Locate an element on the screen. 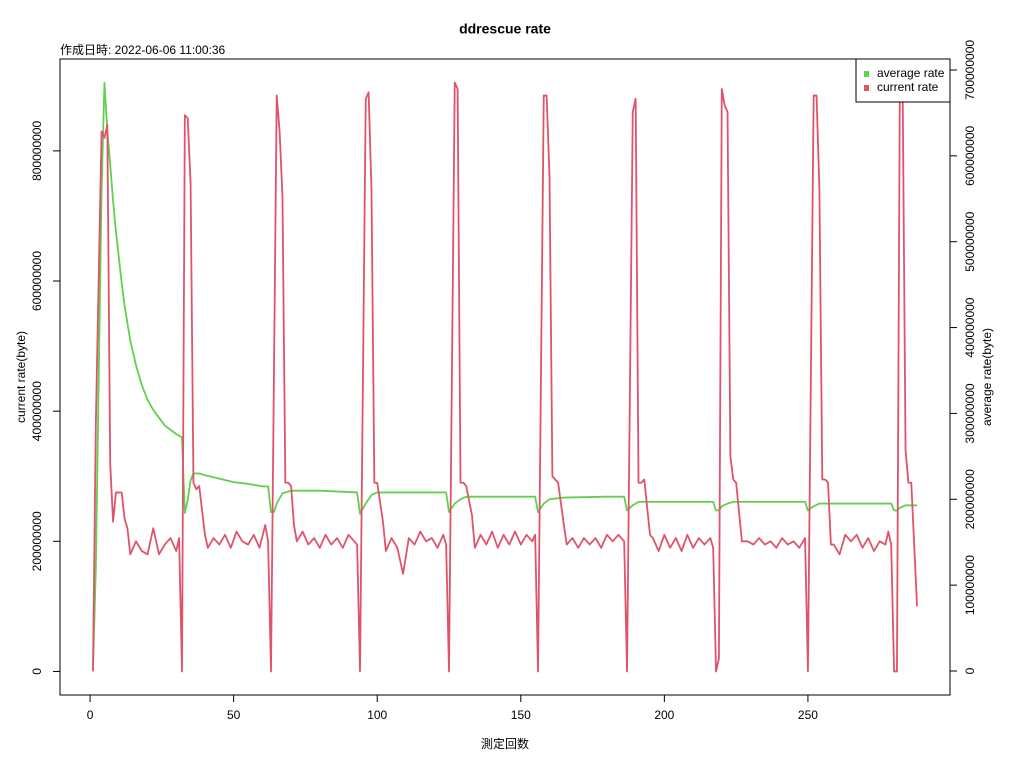 Image resolution: width=1024 pixels, height=768 pixels. x-tick-label: 200 is located at coordinates (664, 715).